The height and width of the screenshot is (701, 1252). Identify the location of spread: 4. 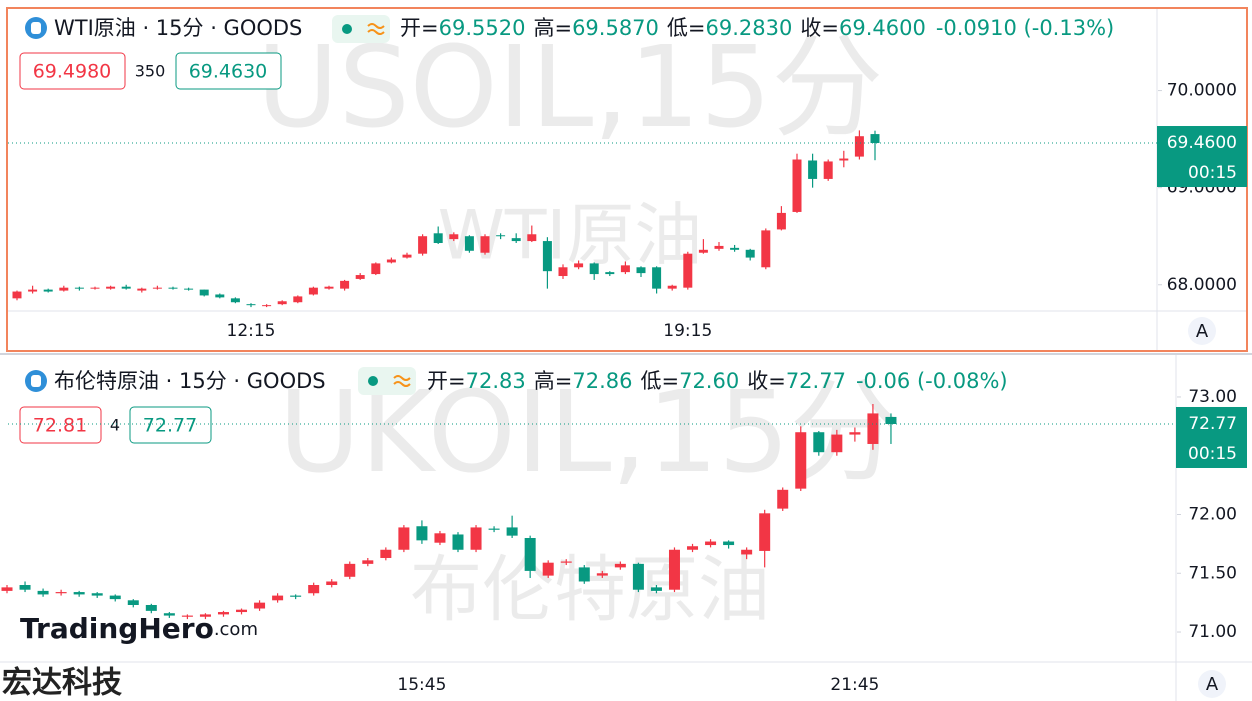
(115, 425).